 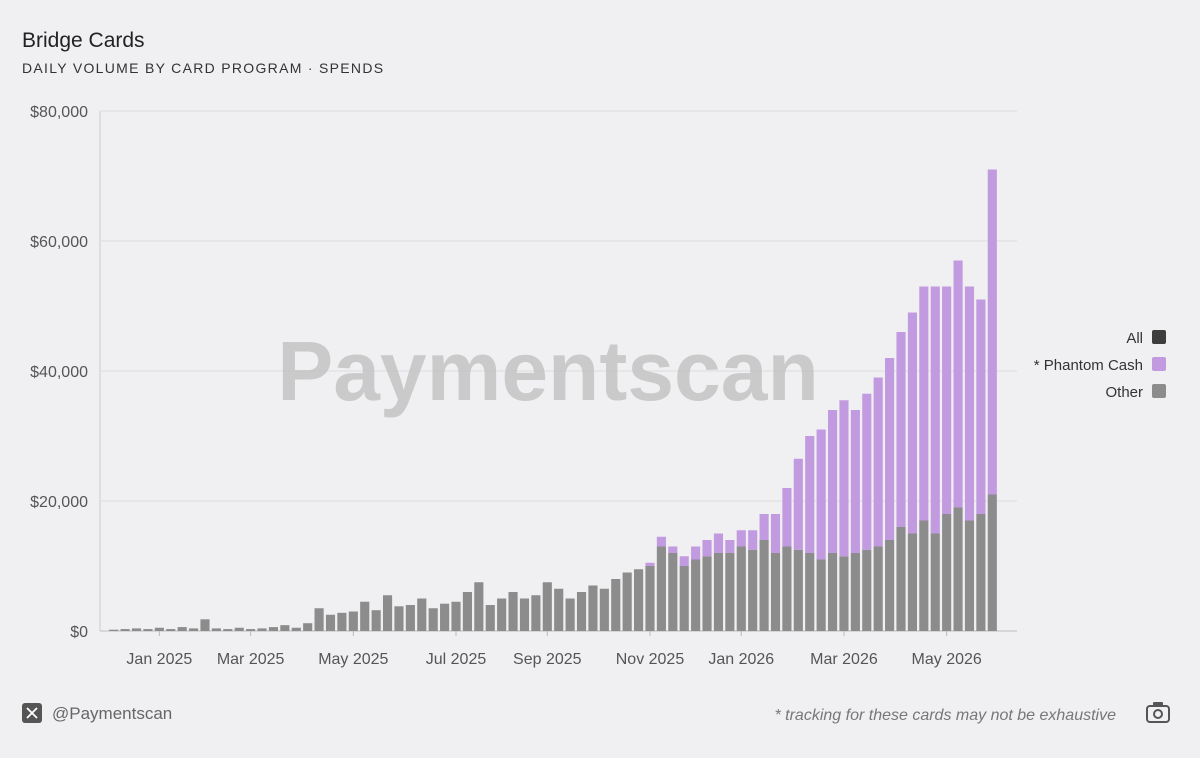 I want to click on y-tick-label: $60,000, so click(x=59, y=242).